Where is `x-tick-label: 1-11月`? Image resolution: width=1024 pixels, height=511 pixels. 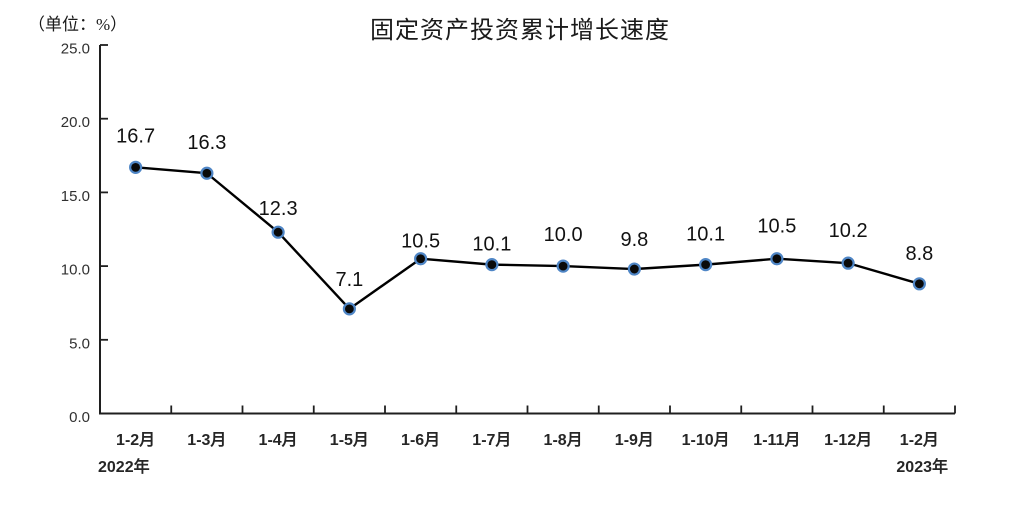
x-tick-label: 1-11月 is located at coordinates (776, 440).